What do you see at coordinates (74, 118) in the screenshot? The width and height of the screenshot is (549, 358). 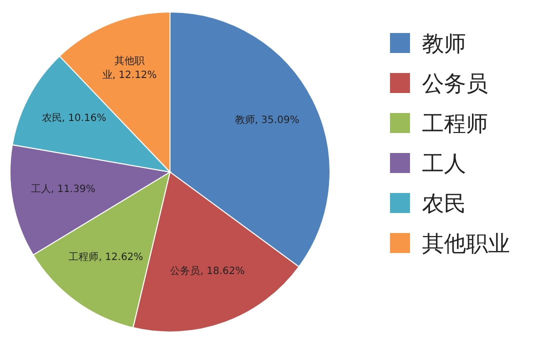 I see `data-label: 农民, 10.16%` at bounding box center [74, 118].